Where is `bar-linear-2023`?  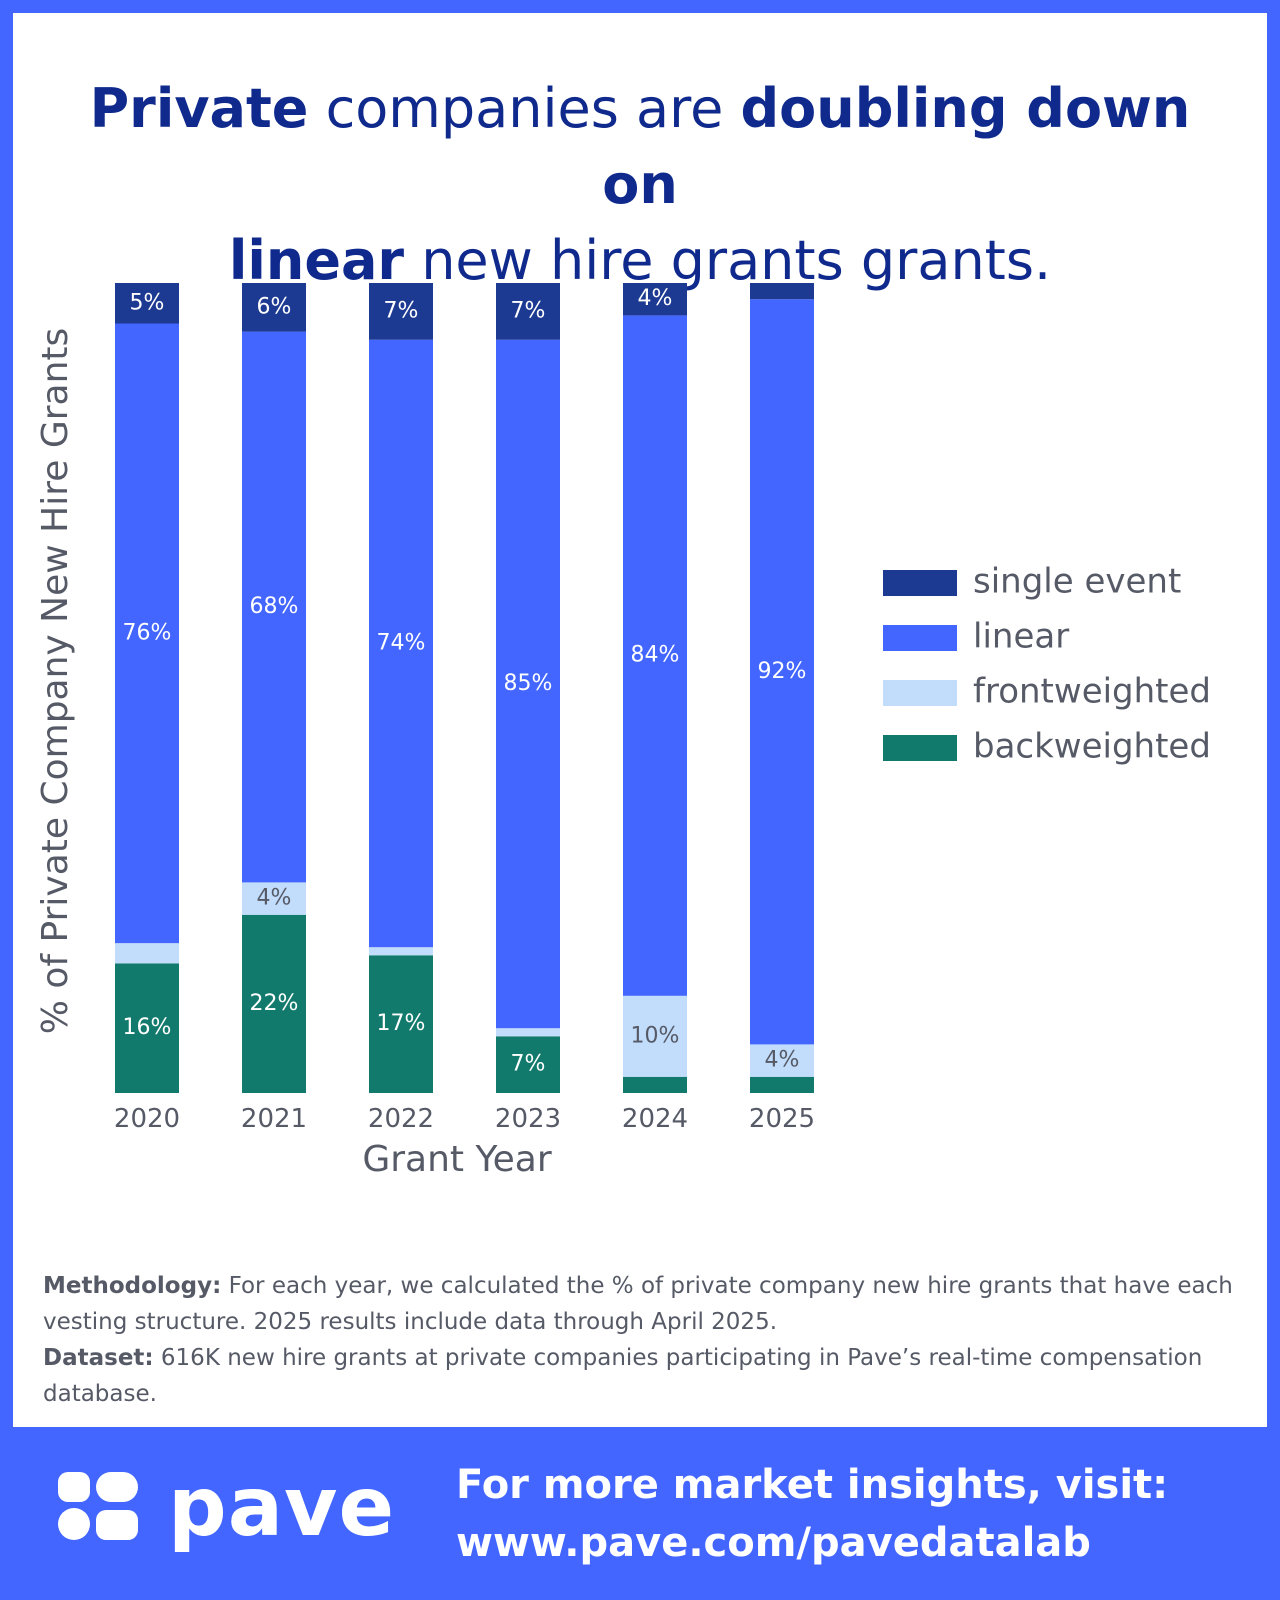 bar-linear-2023 is located at coordinates (528, 684).